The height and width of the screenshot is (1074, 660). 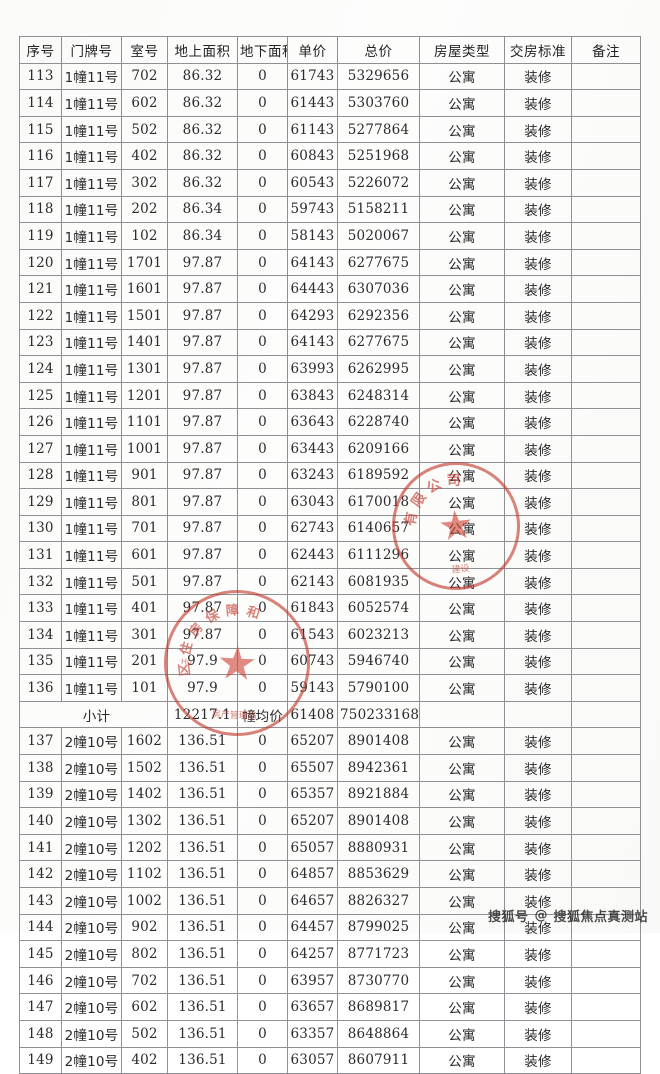 What do you see at coordinates (40, 448) in the screenshot?
I see `cell-seq: 127` at bounding box center [40, 448].